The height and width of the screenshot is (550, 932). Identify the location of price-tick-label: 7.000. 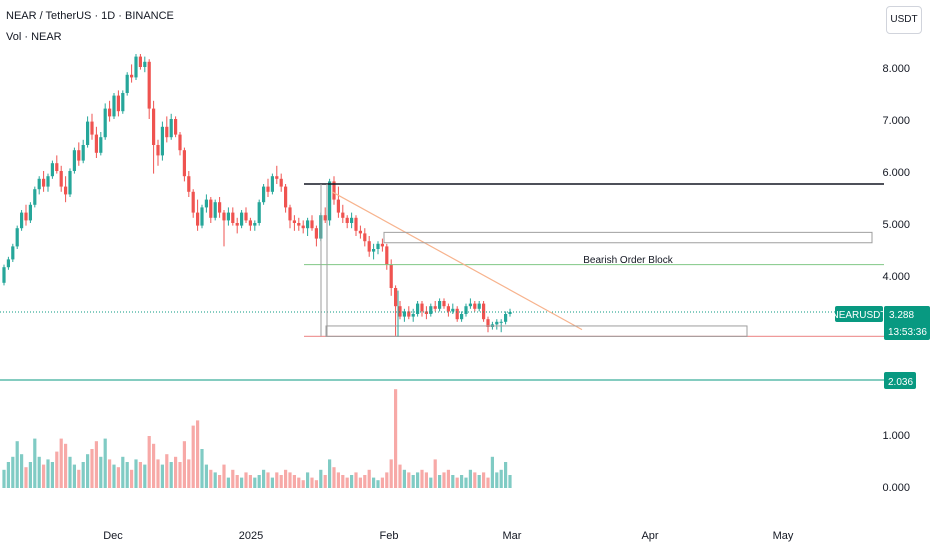
(896, 121).